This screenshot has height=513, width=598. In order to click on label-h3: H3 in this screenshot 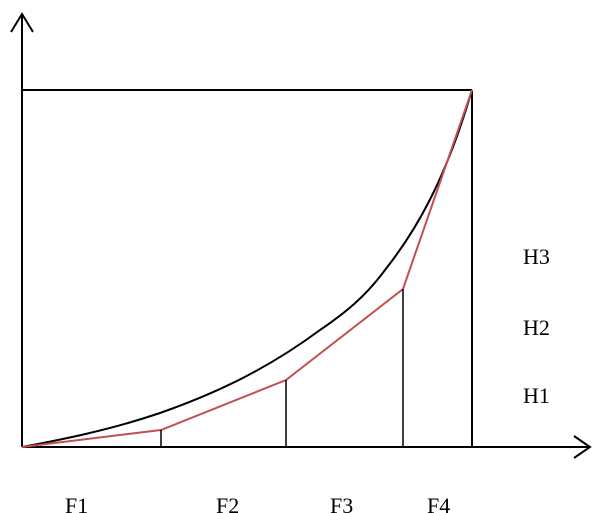, I will do `click(536, 256)`.